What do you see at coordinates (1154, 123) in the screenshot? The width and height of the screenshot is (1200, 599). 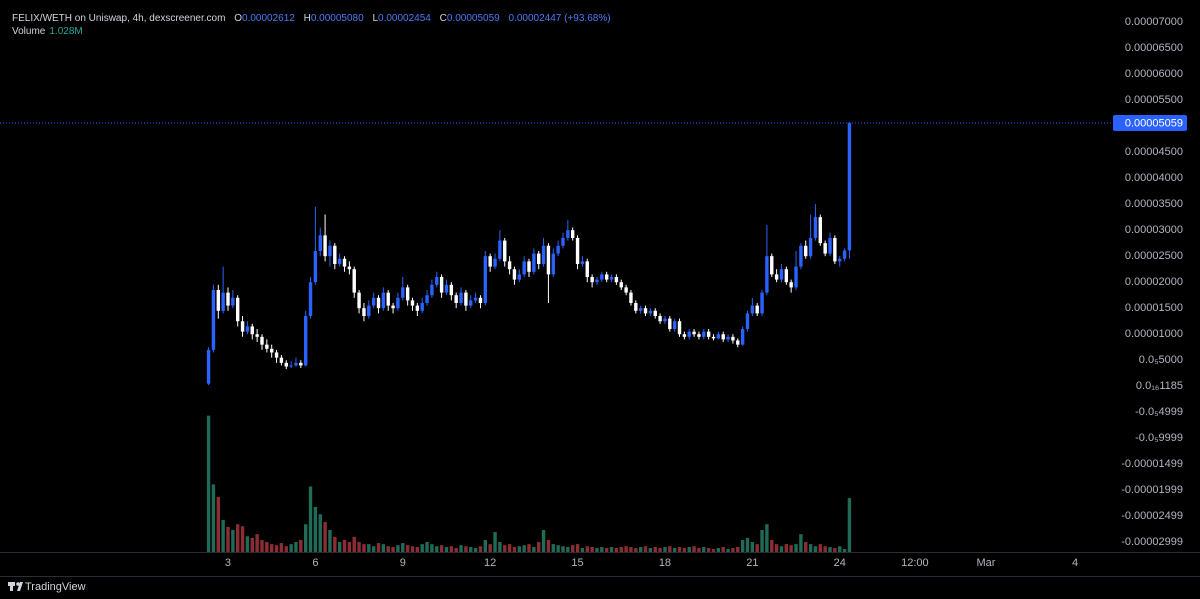 I see `price-label: 0.00005059` at bounding box center [1154, 123].